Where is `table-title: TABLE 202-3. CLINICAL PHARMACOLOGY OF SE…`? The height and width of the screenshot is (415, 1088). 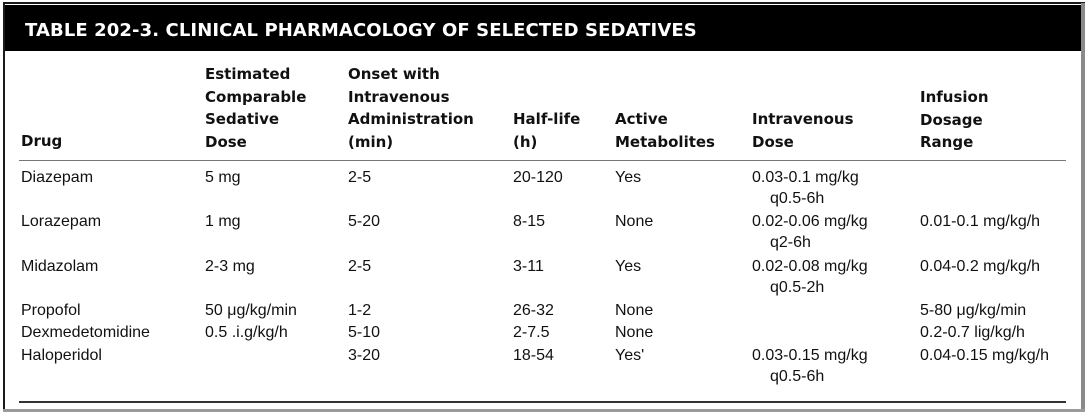 table-title: TABLE 202-3. CLINICAL PHARMACOLOGY OF SE… is located at coordinates (361, 30).